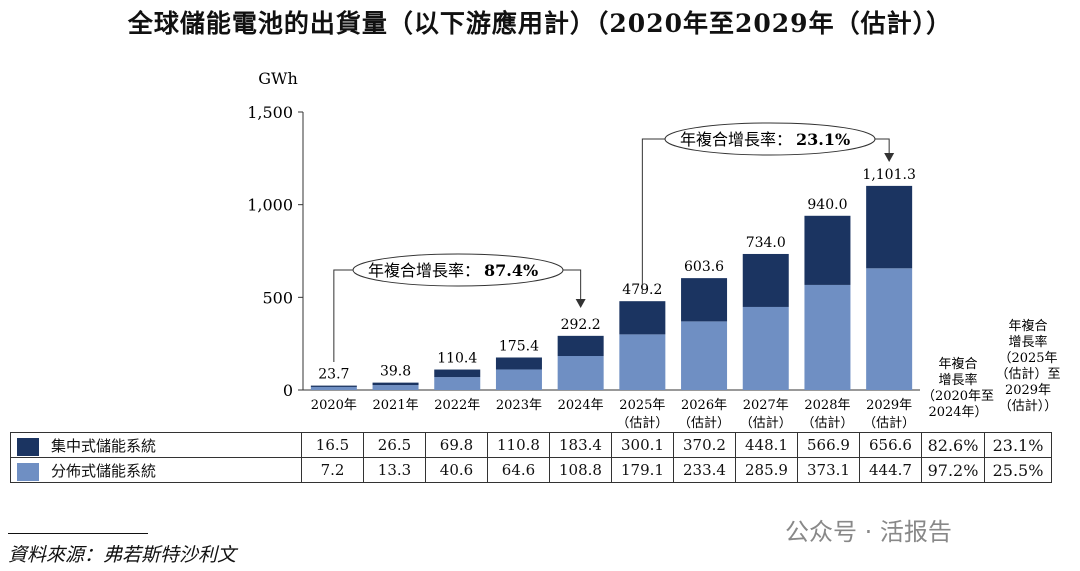 This screenshot has height=571, width=1080. I want to click on cagr-header: 2024年）, so click(957, 412).